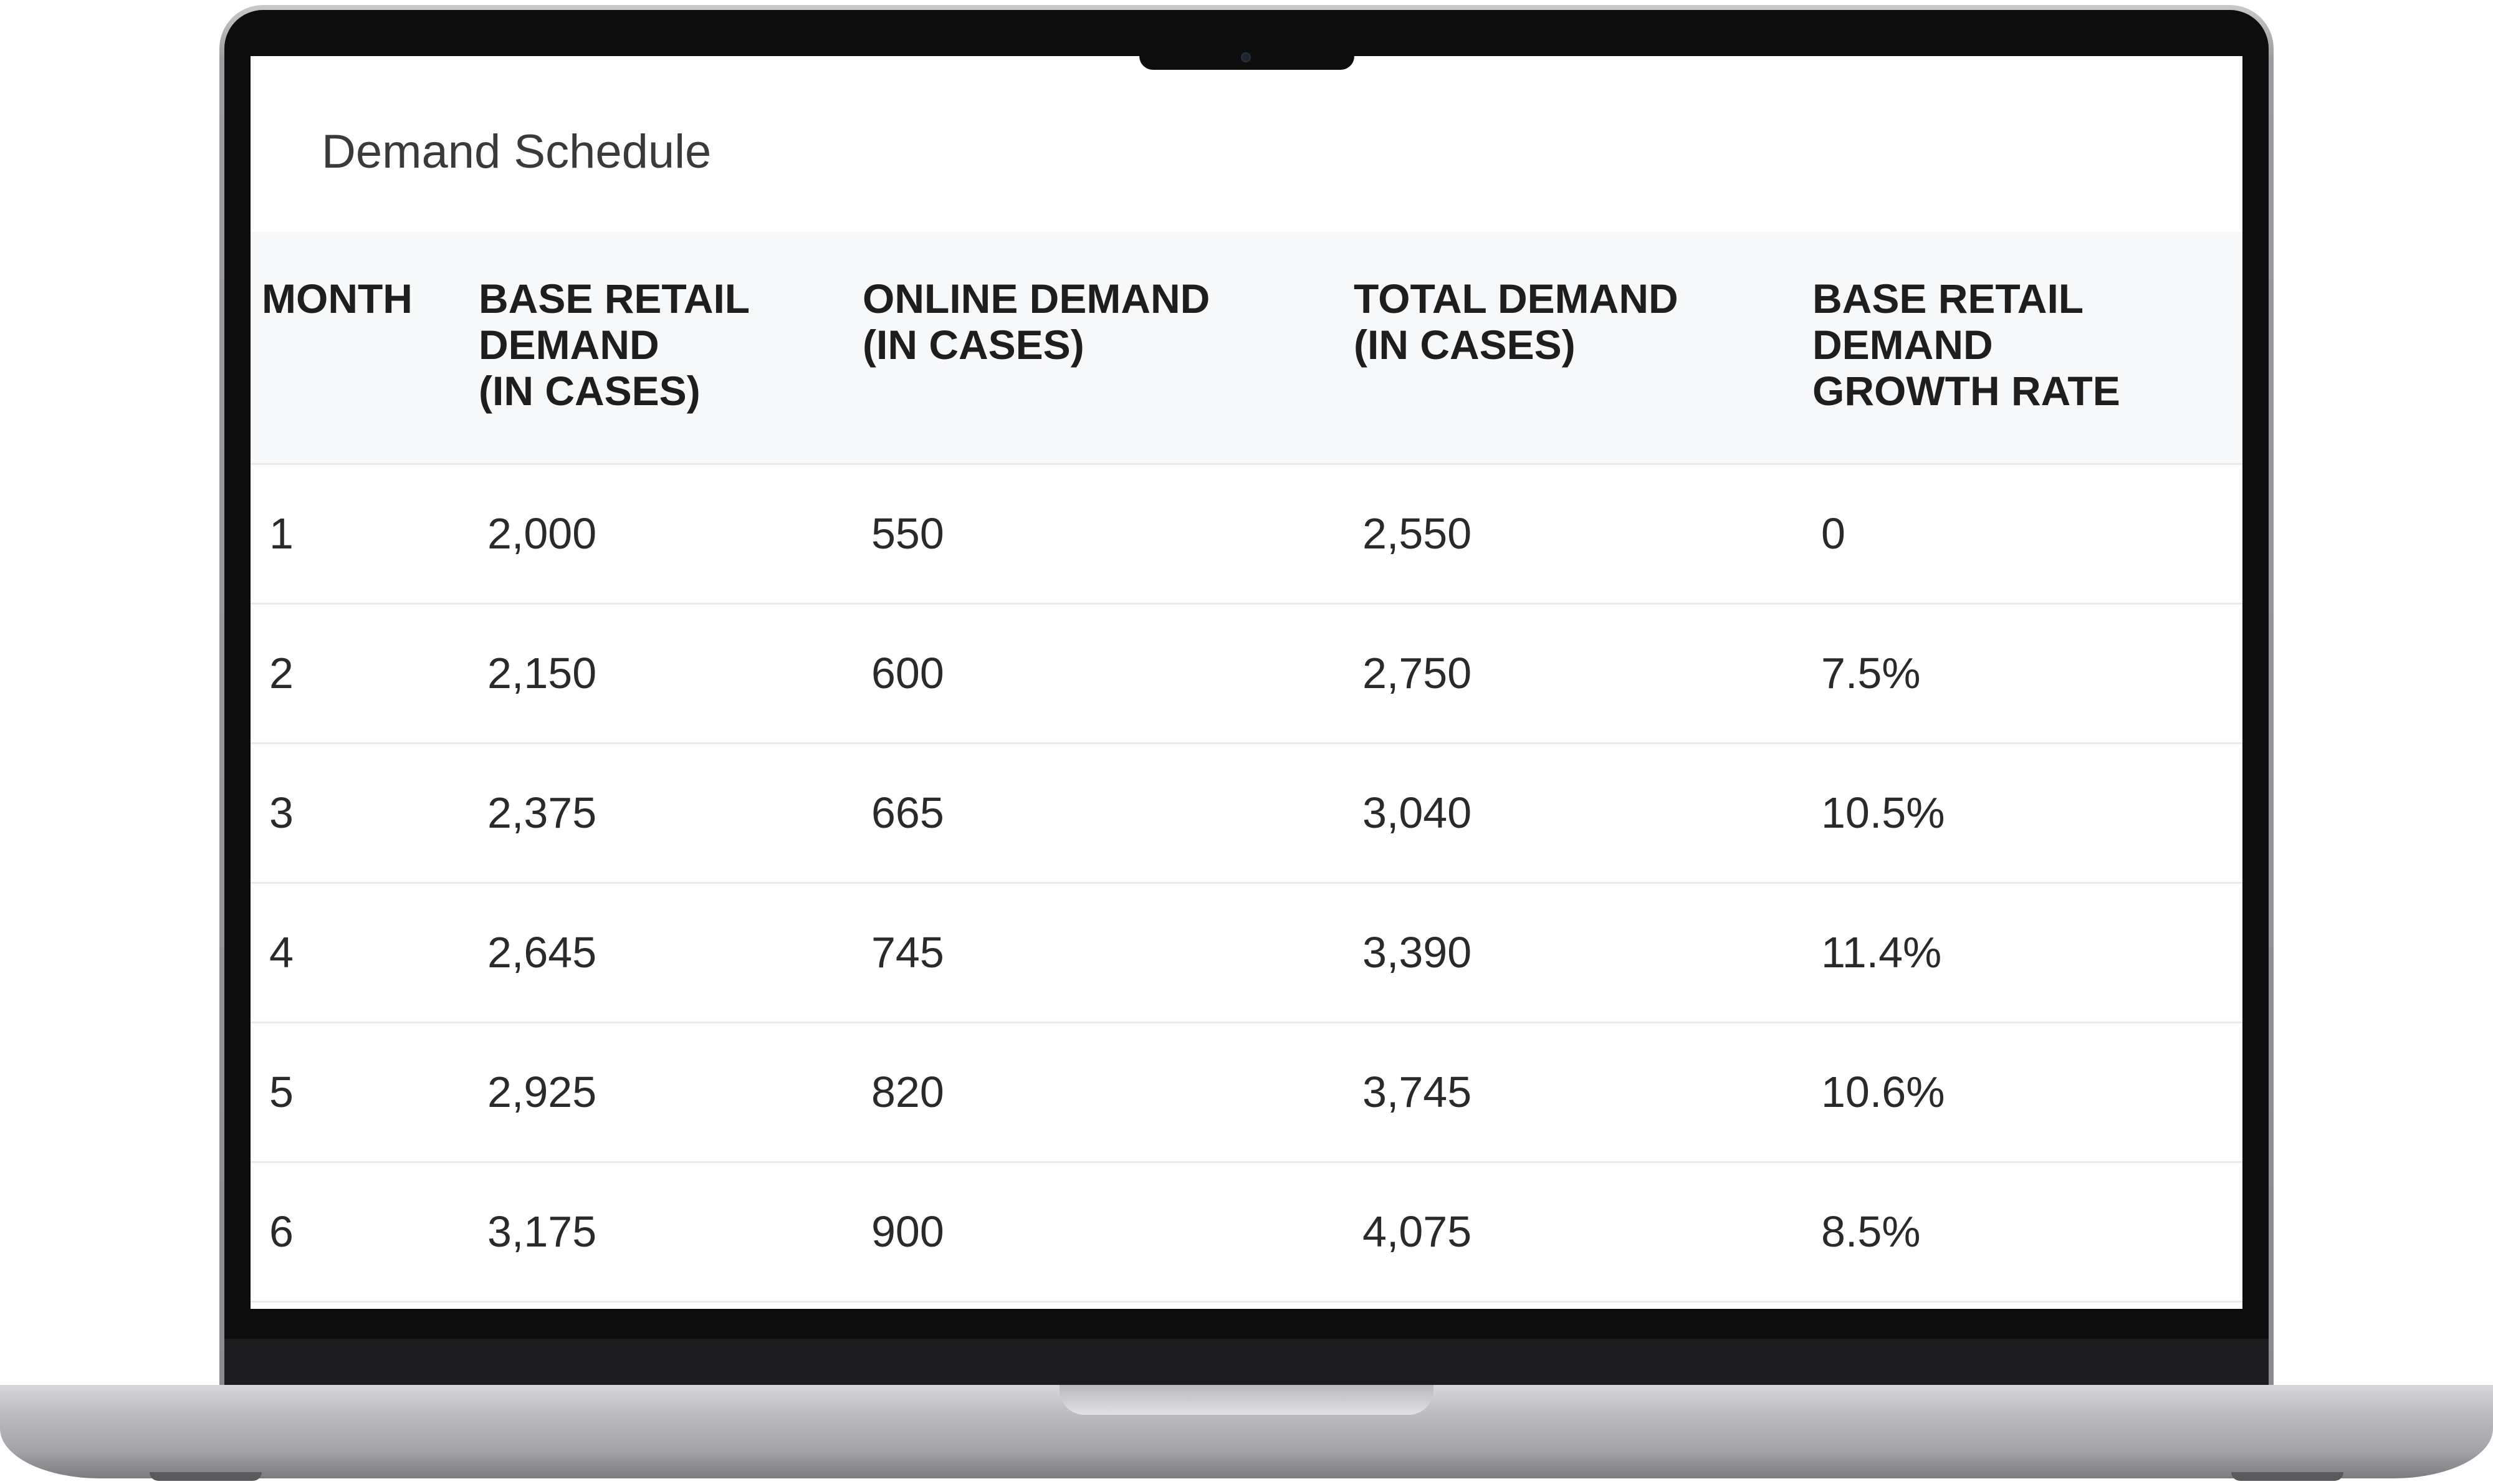  I want to click on cell-online-demand: 820, so click(1108, 1092).